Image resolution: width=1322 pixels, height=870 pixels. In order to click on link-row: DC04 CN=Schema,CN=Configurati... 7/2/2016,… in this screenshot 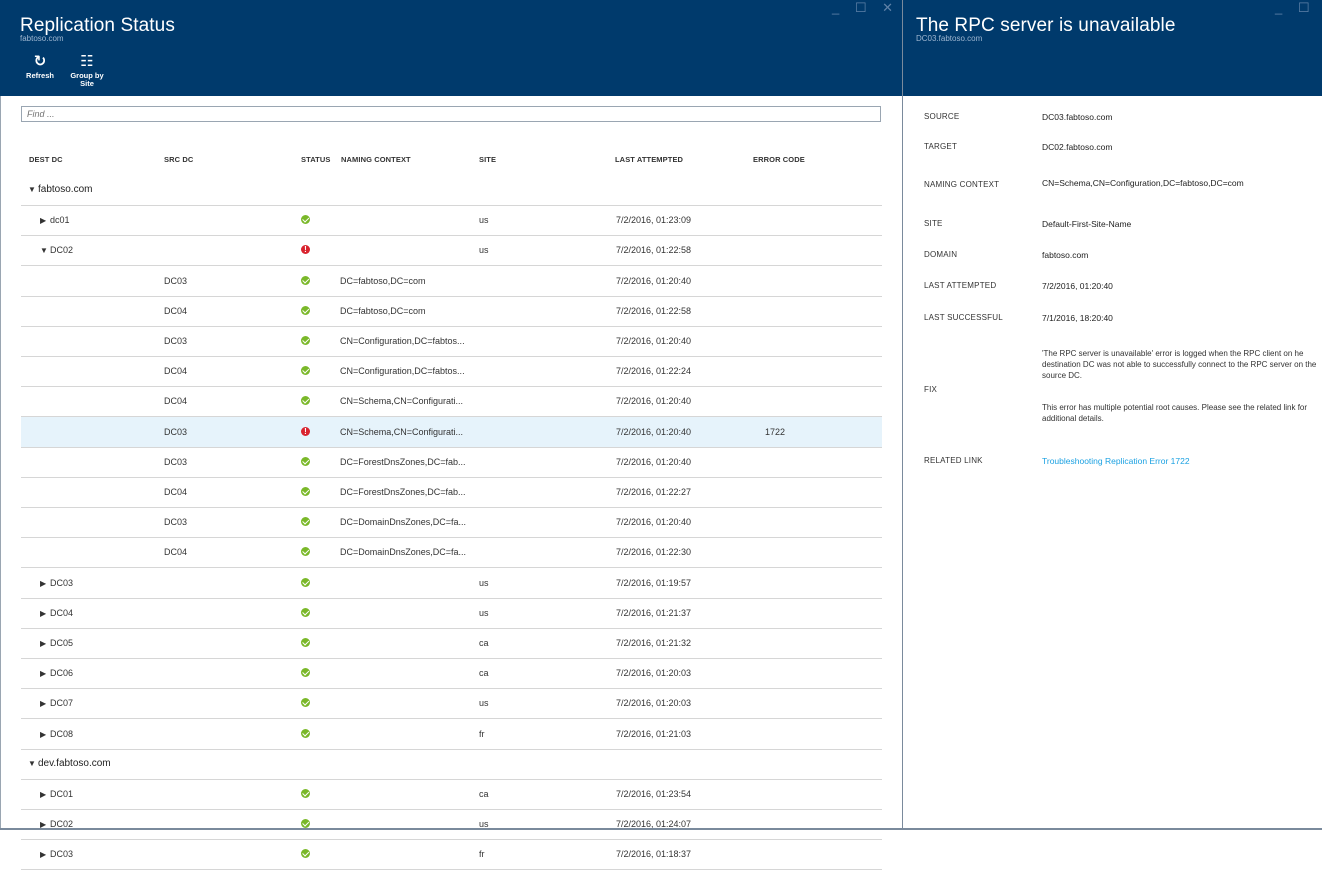, I will do `click(451, 401)`.